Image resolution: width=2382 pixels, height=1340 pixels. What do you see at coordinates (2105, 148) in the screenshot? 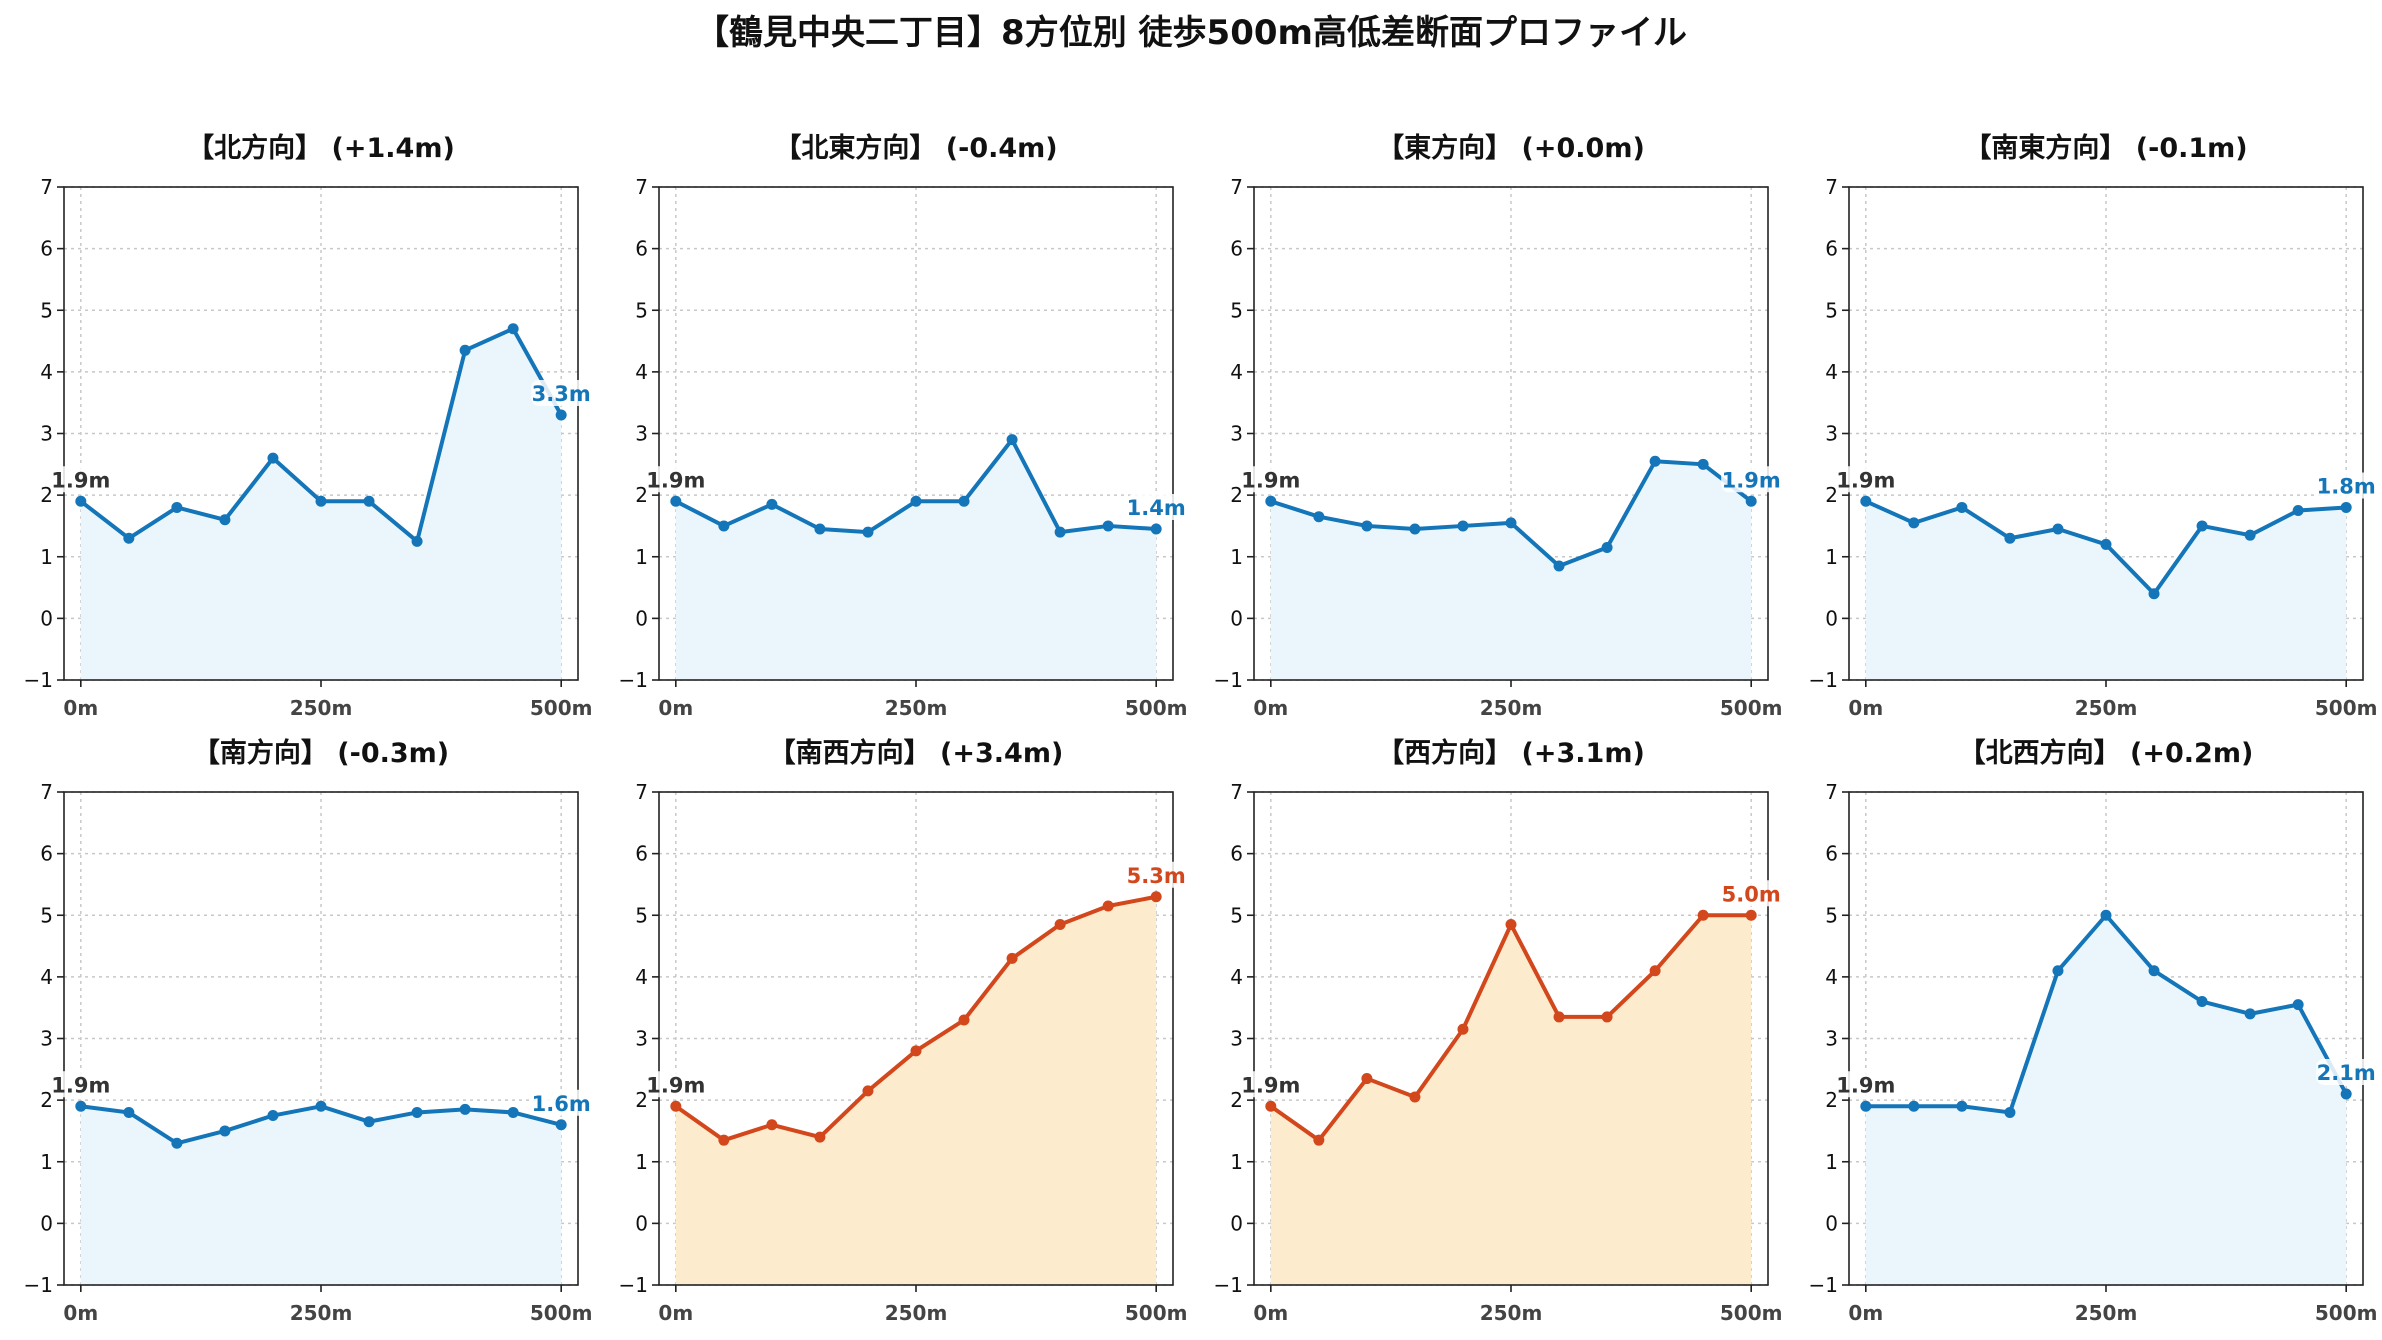
I see `panel-title: 【南東方向】 (-0.1m)` at bounding box center [2105, 148].